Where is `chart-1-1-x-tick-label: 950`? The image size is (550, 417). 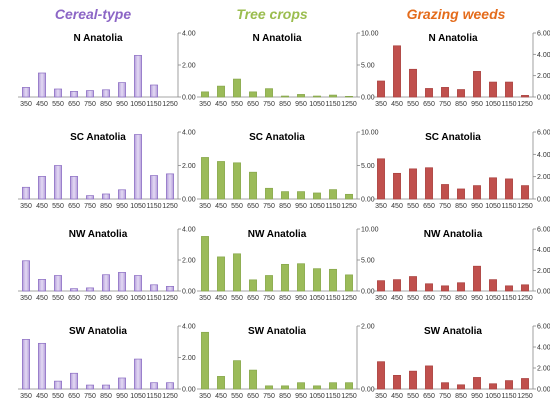
chart-1-1-x-tick-label: 950 is located at coordinates (122, 104).